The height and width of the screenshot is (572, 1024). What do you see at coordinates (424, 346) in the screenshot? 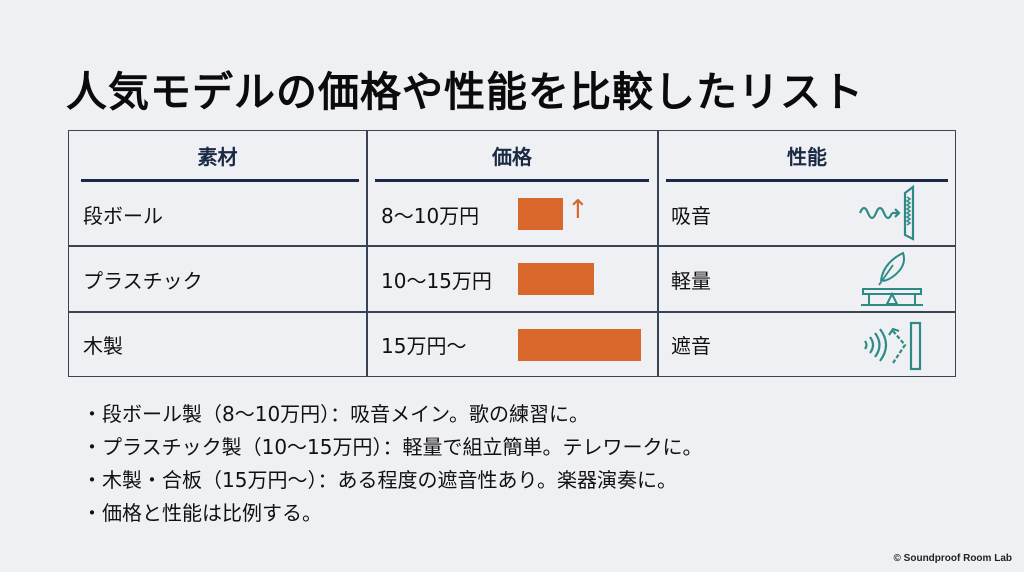
I see `price-cell: 15万円〜` at bounding box center [424, 346].